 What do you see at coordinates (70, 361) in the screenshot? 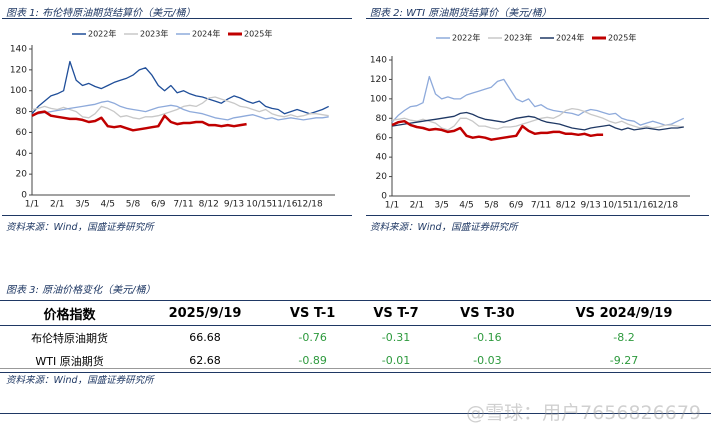
I see `cell: WTI 原油期货` at bounding box center [70, 361].